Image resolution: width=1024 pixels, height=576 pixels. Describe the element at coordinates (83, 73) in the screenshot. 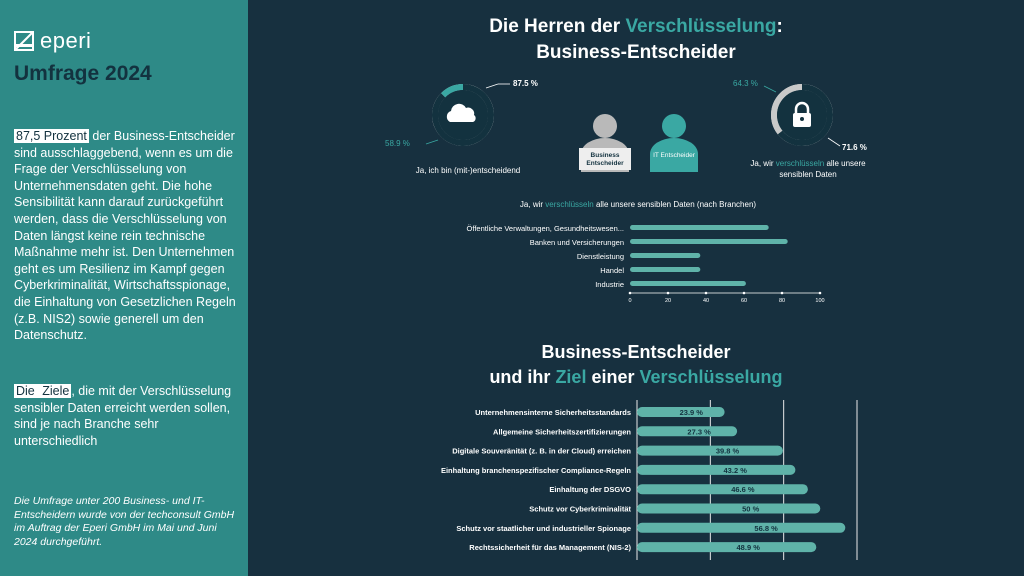

I see `survey-title: Umfrage 2024` at that location.